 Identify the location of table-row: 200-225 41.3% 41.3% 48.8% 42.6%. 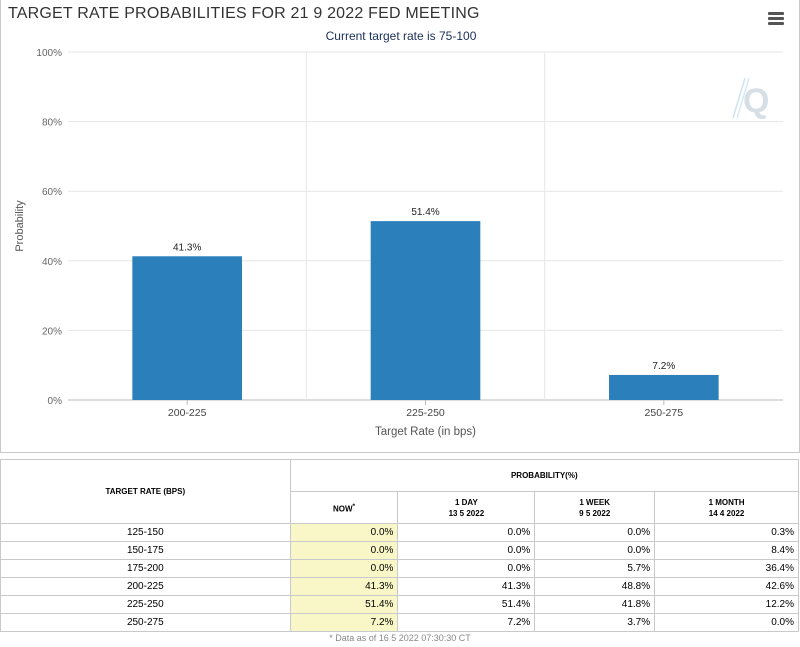
(399, 586).